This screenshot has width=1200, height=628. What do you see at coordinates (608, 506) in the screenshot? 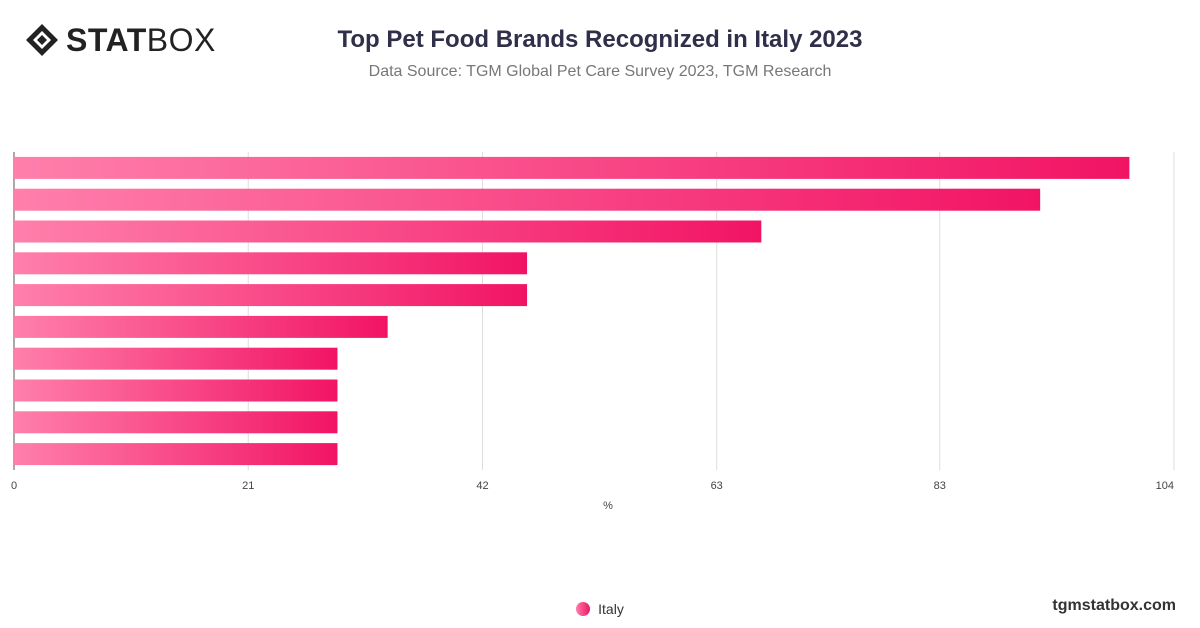
I see `x-axis-title: %` at bounding box center [608, 506].